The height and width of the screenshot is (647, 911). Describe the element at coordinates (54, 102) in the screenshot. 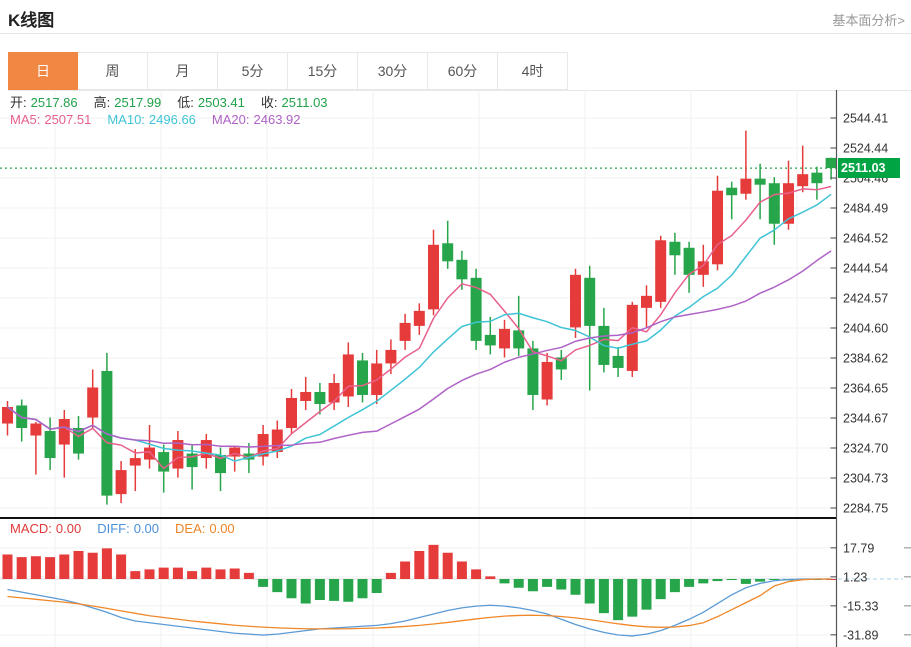

I see `legend-value: 2517.86` at that location.